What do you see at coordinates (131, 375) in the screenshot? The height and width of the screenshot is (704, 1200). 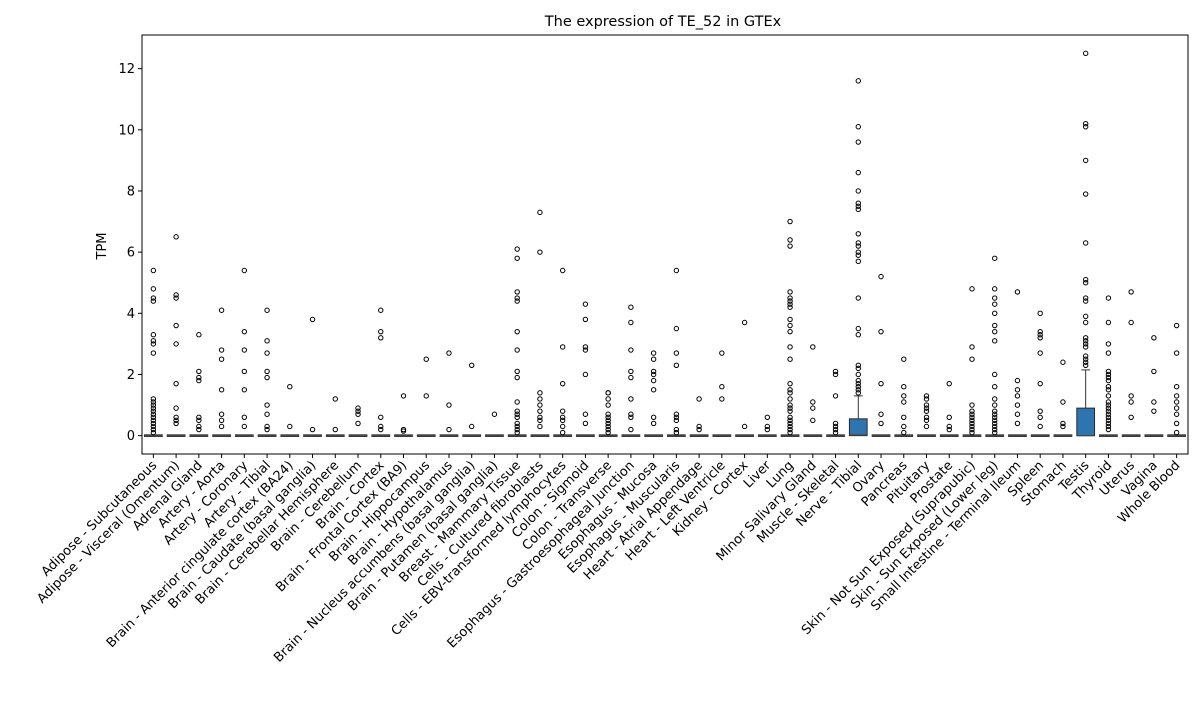 I see `y-tick-label: 2` at bounding box center [131, 375].